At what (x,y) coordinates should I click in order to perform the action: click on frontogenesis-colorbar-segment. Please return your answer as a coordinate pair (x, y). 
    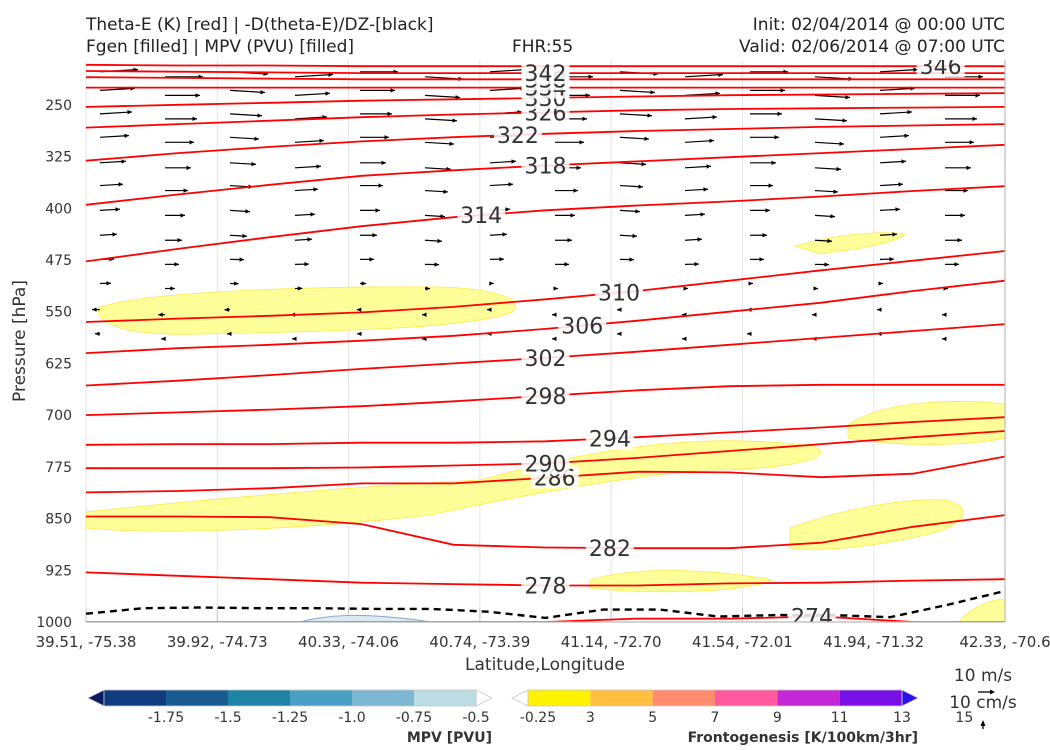
    Looking at the image, I should click on (808, 698).